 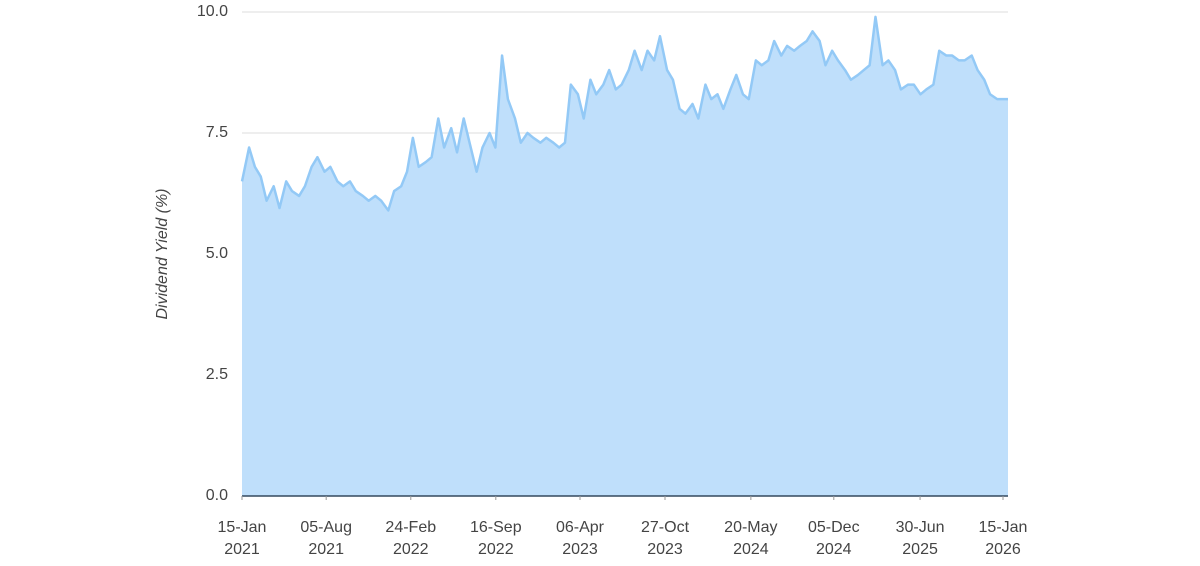 I want to click on x-tick-label: 30-Jun 2025, so click(x=920, y=538).